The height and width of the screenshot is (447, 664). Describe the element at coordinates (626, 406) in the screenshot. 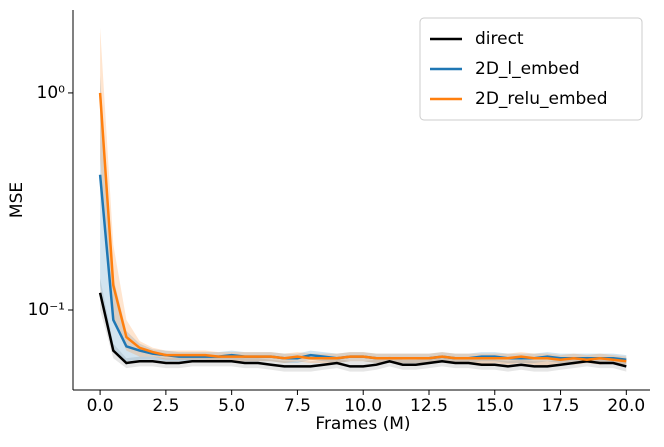

I see `x-tick-label: 20.0` at that location.